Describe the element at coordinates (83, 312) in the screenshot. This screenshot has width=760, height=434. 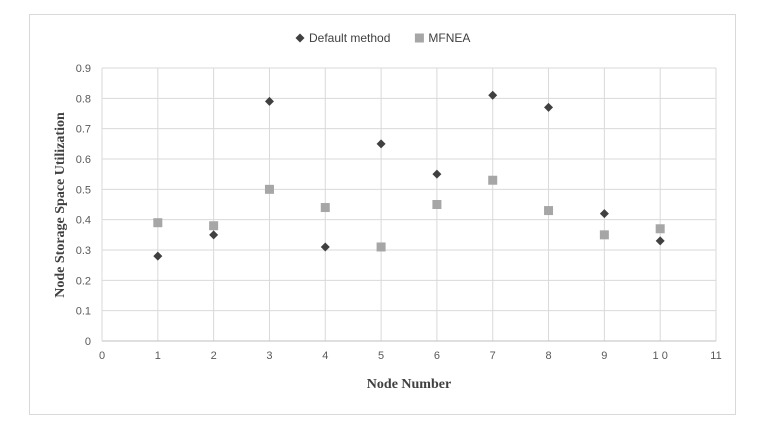
I see `y-tick-label: 0.1` at that location.